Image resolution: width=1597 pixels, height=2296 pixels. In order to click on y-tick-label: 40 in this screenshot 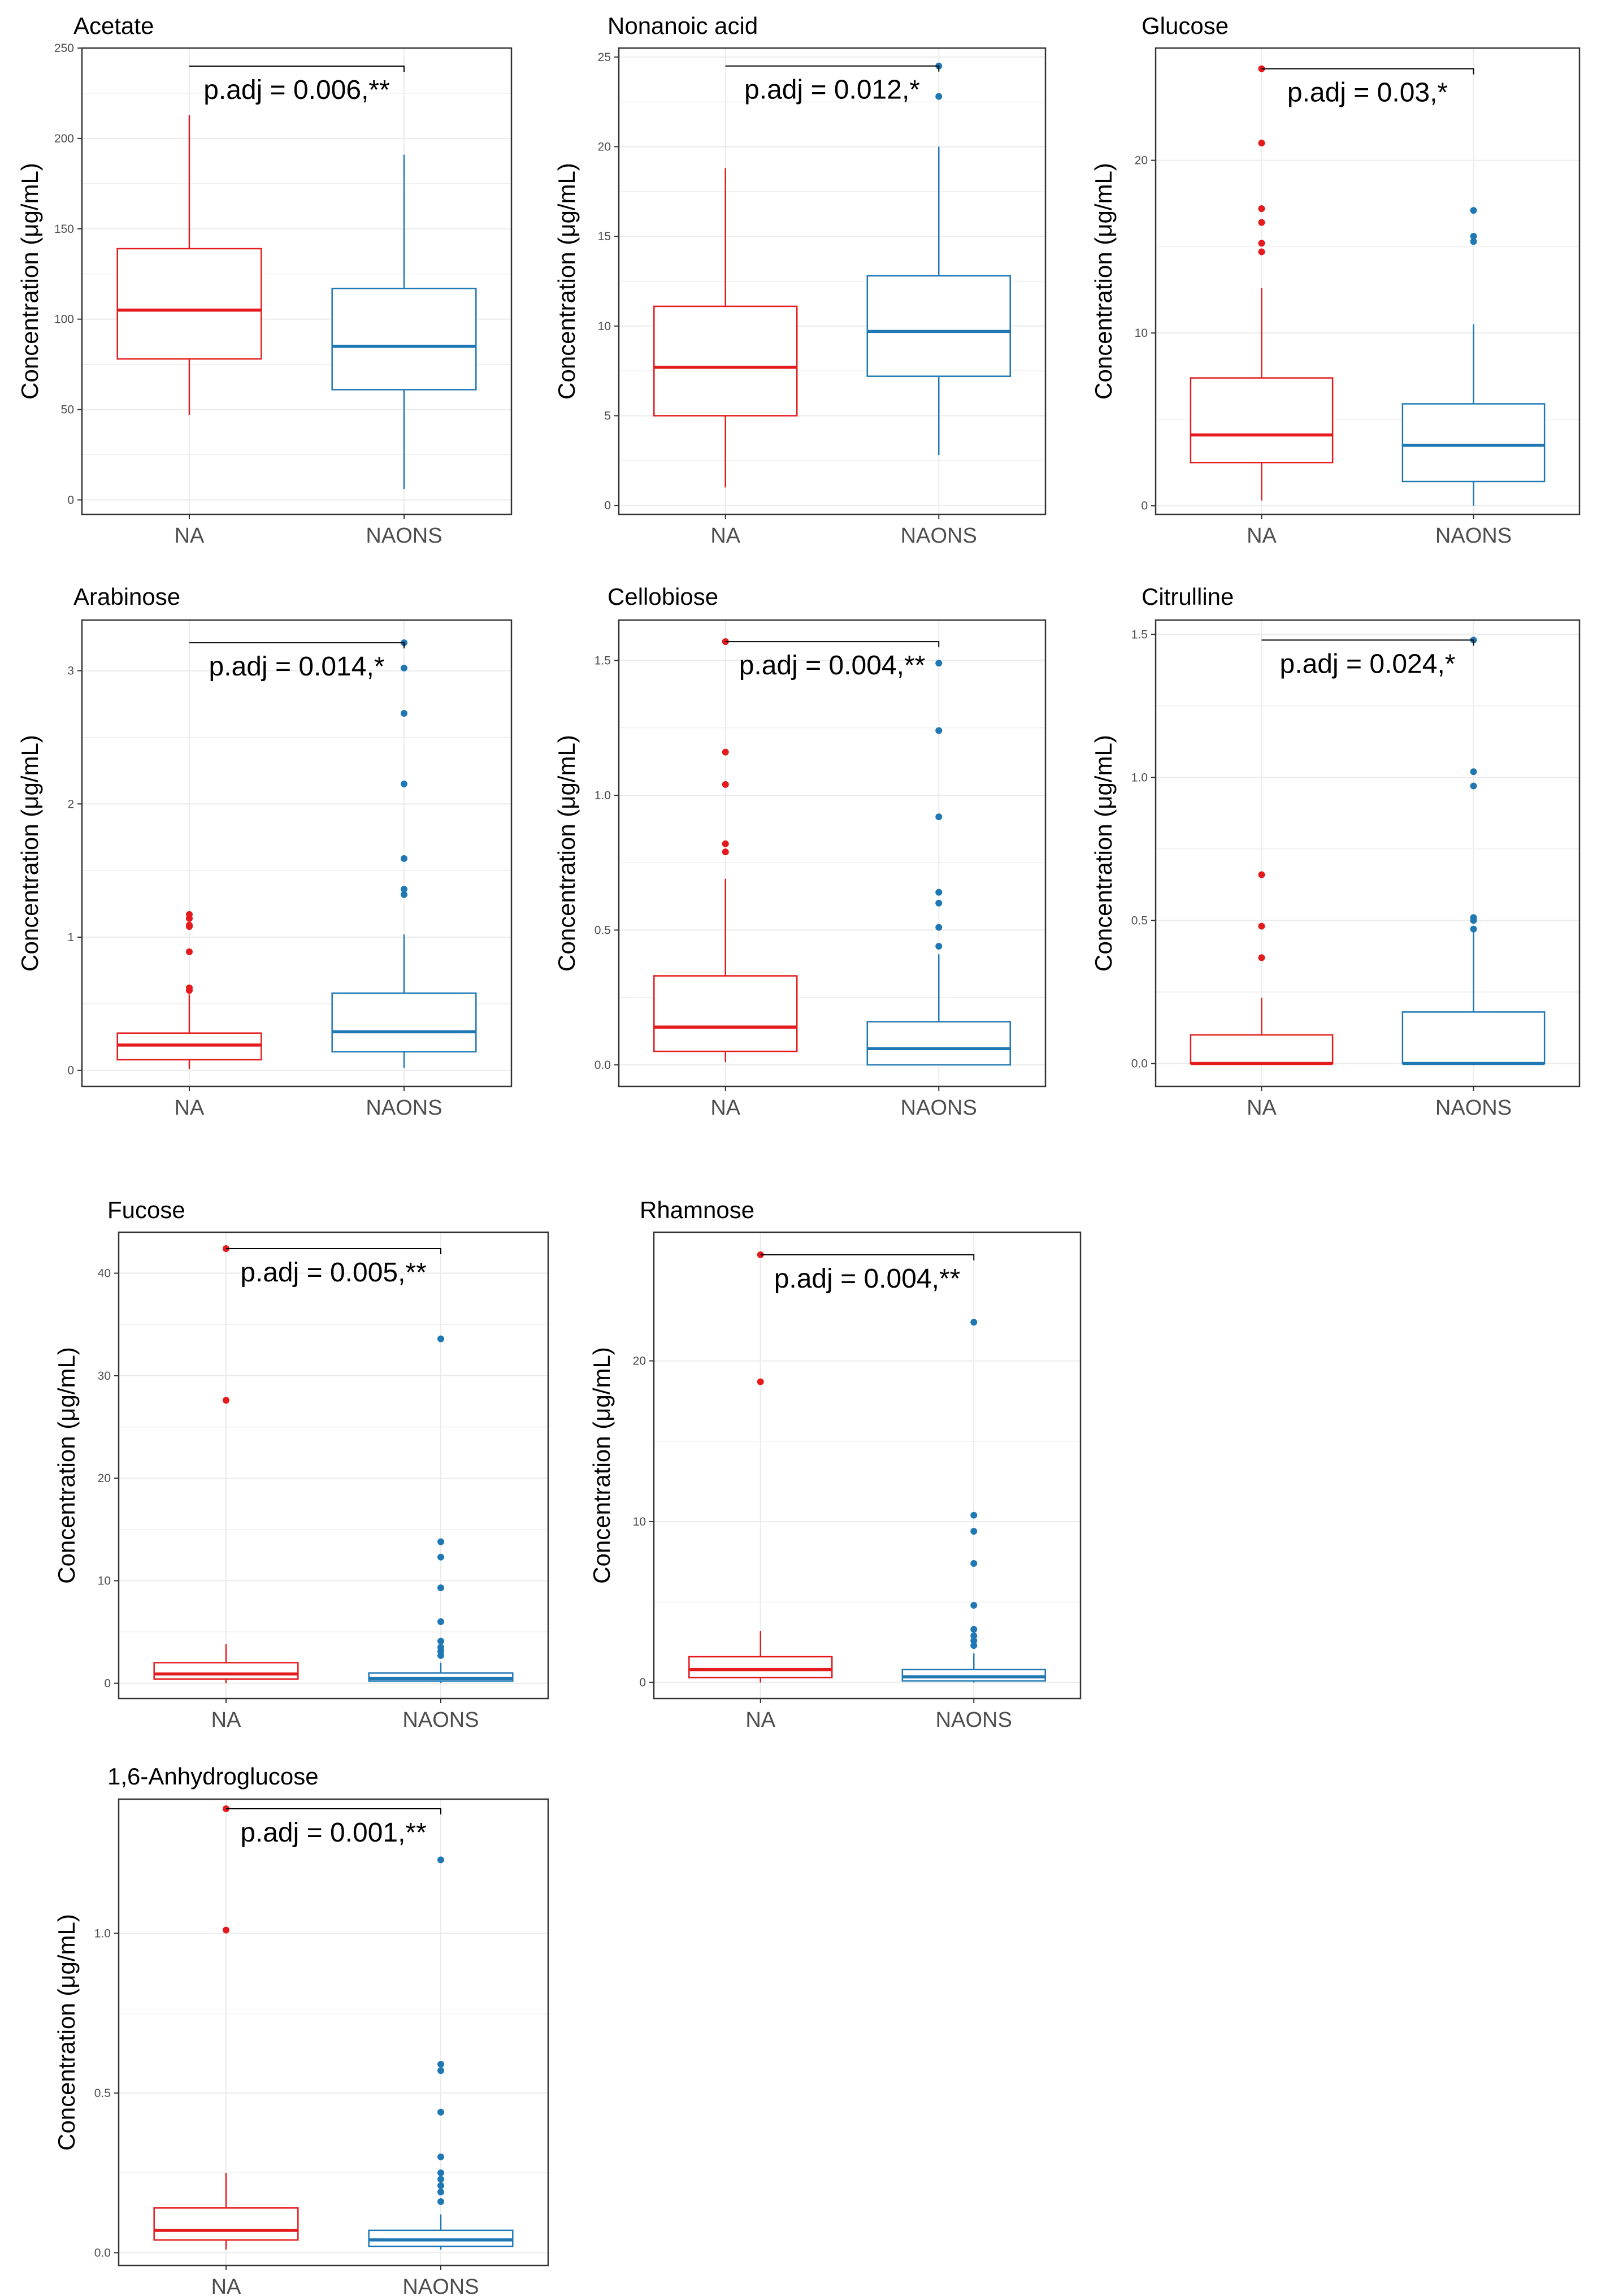, I will do `click(105, 1273)`.